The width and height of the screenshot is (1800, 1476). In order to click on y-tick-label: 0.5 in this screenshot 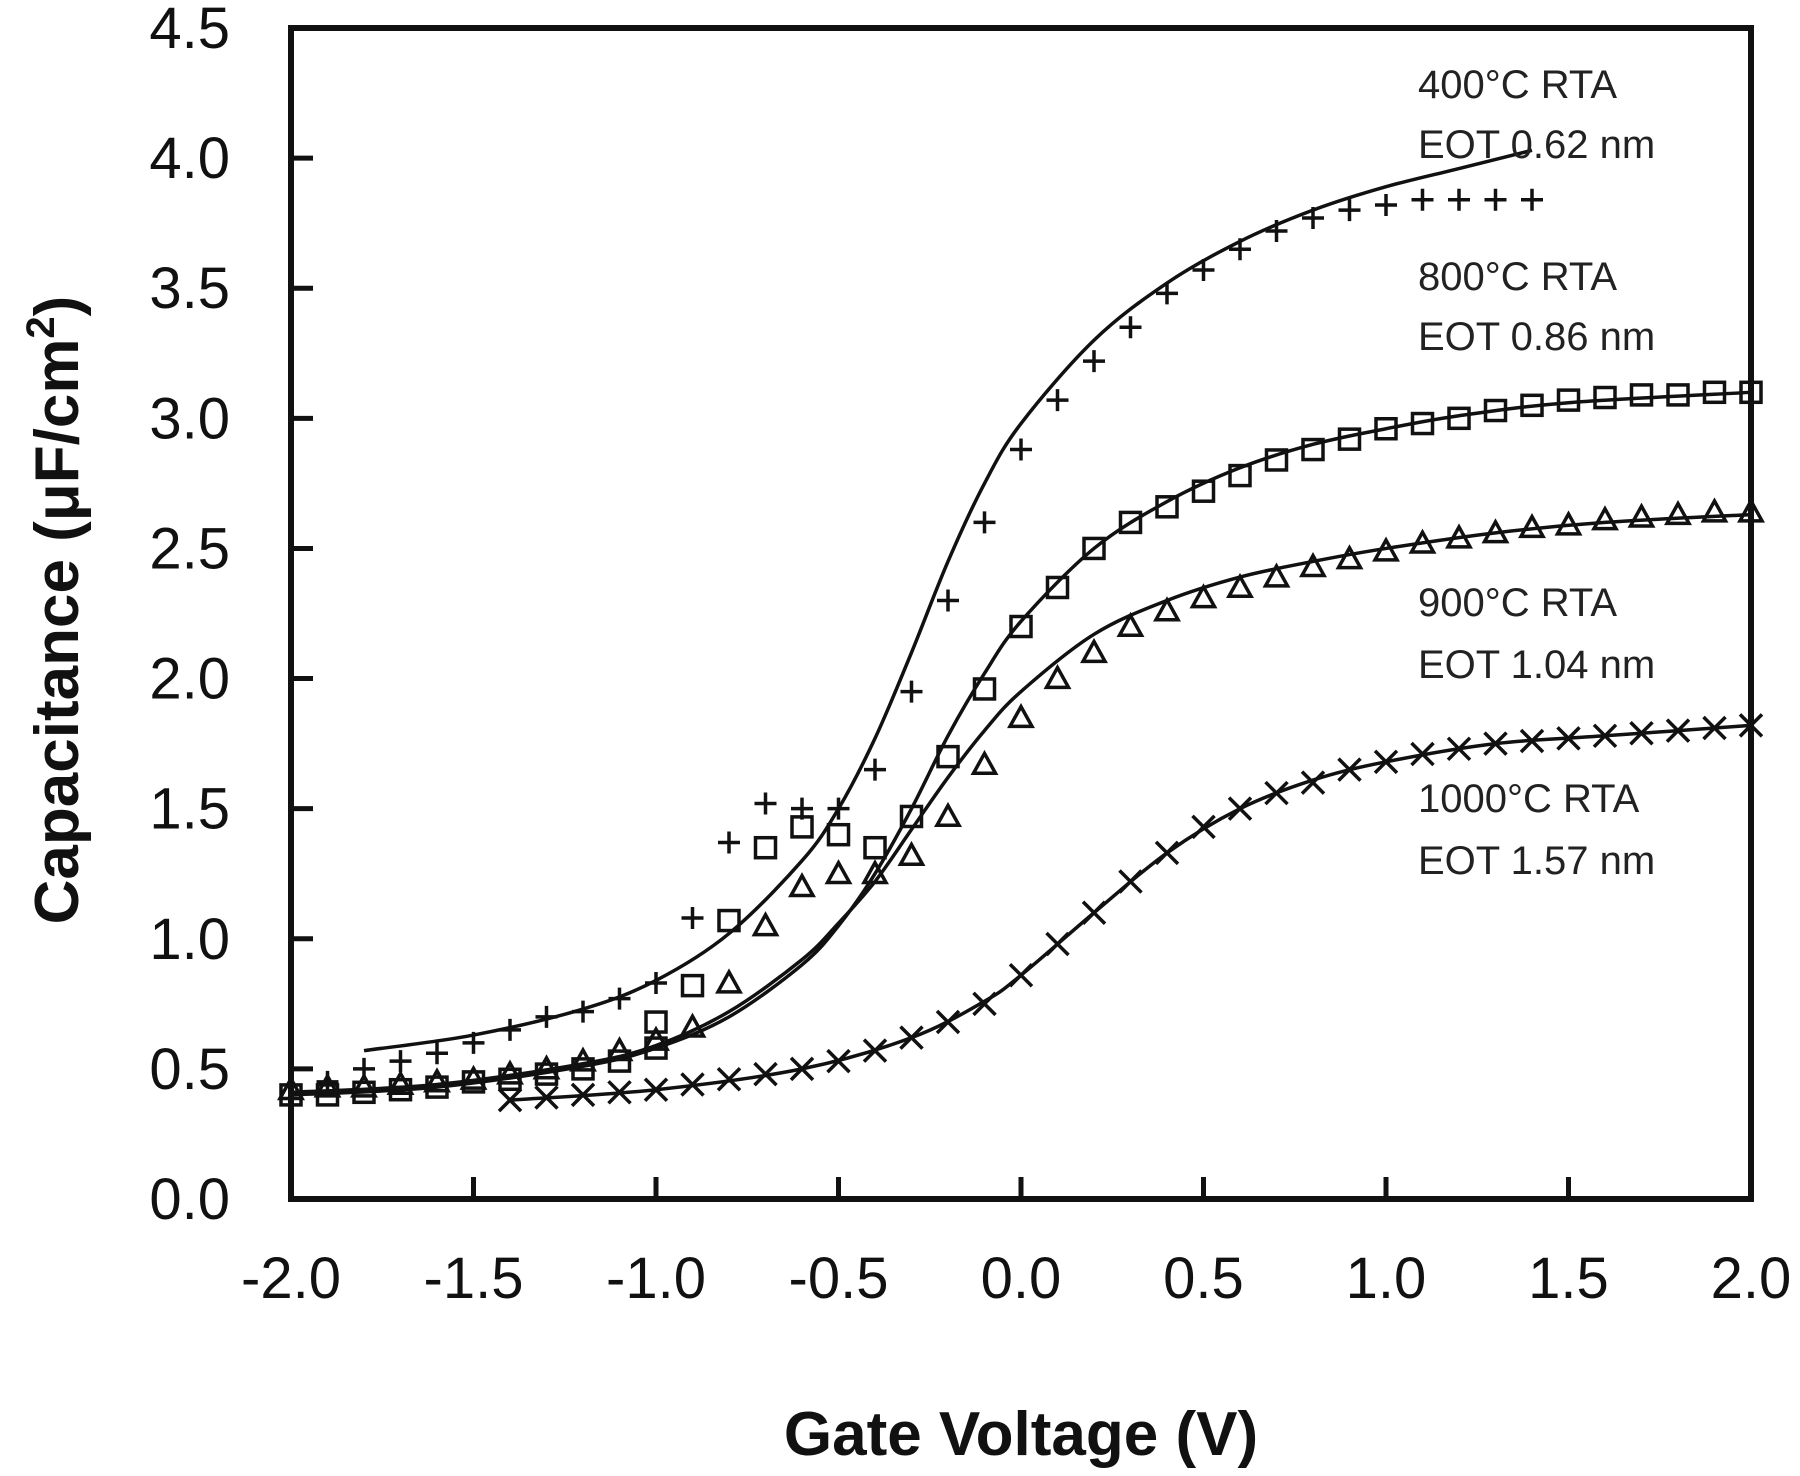, I will do `click(189, 1069)`.